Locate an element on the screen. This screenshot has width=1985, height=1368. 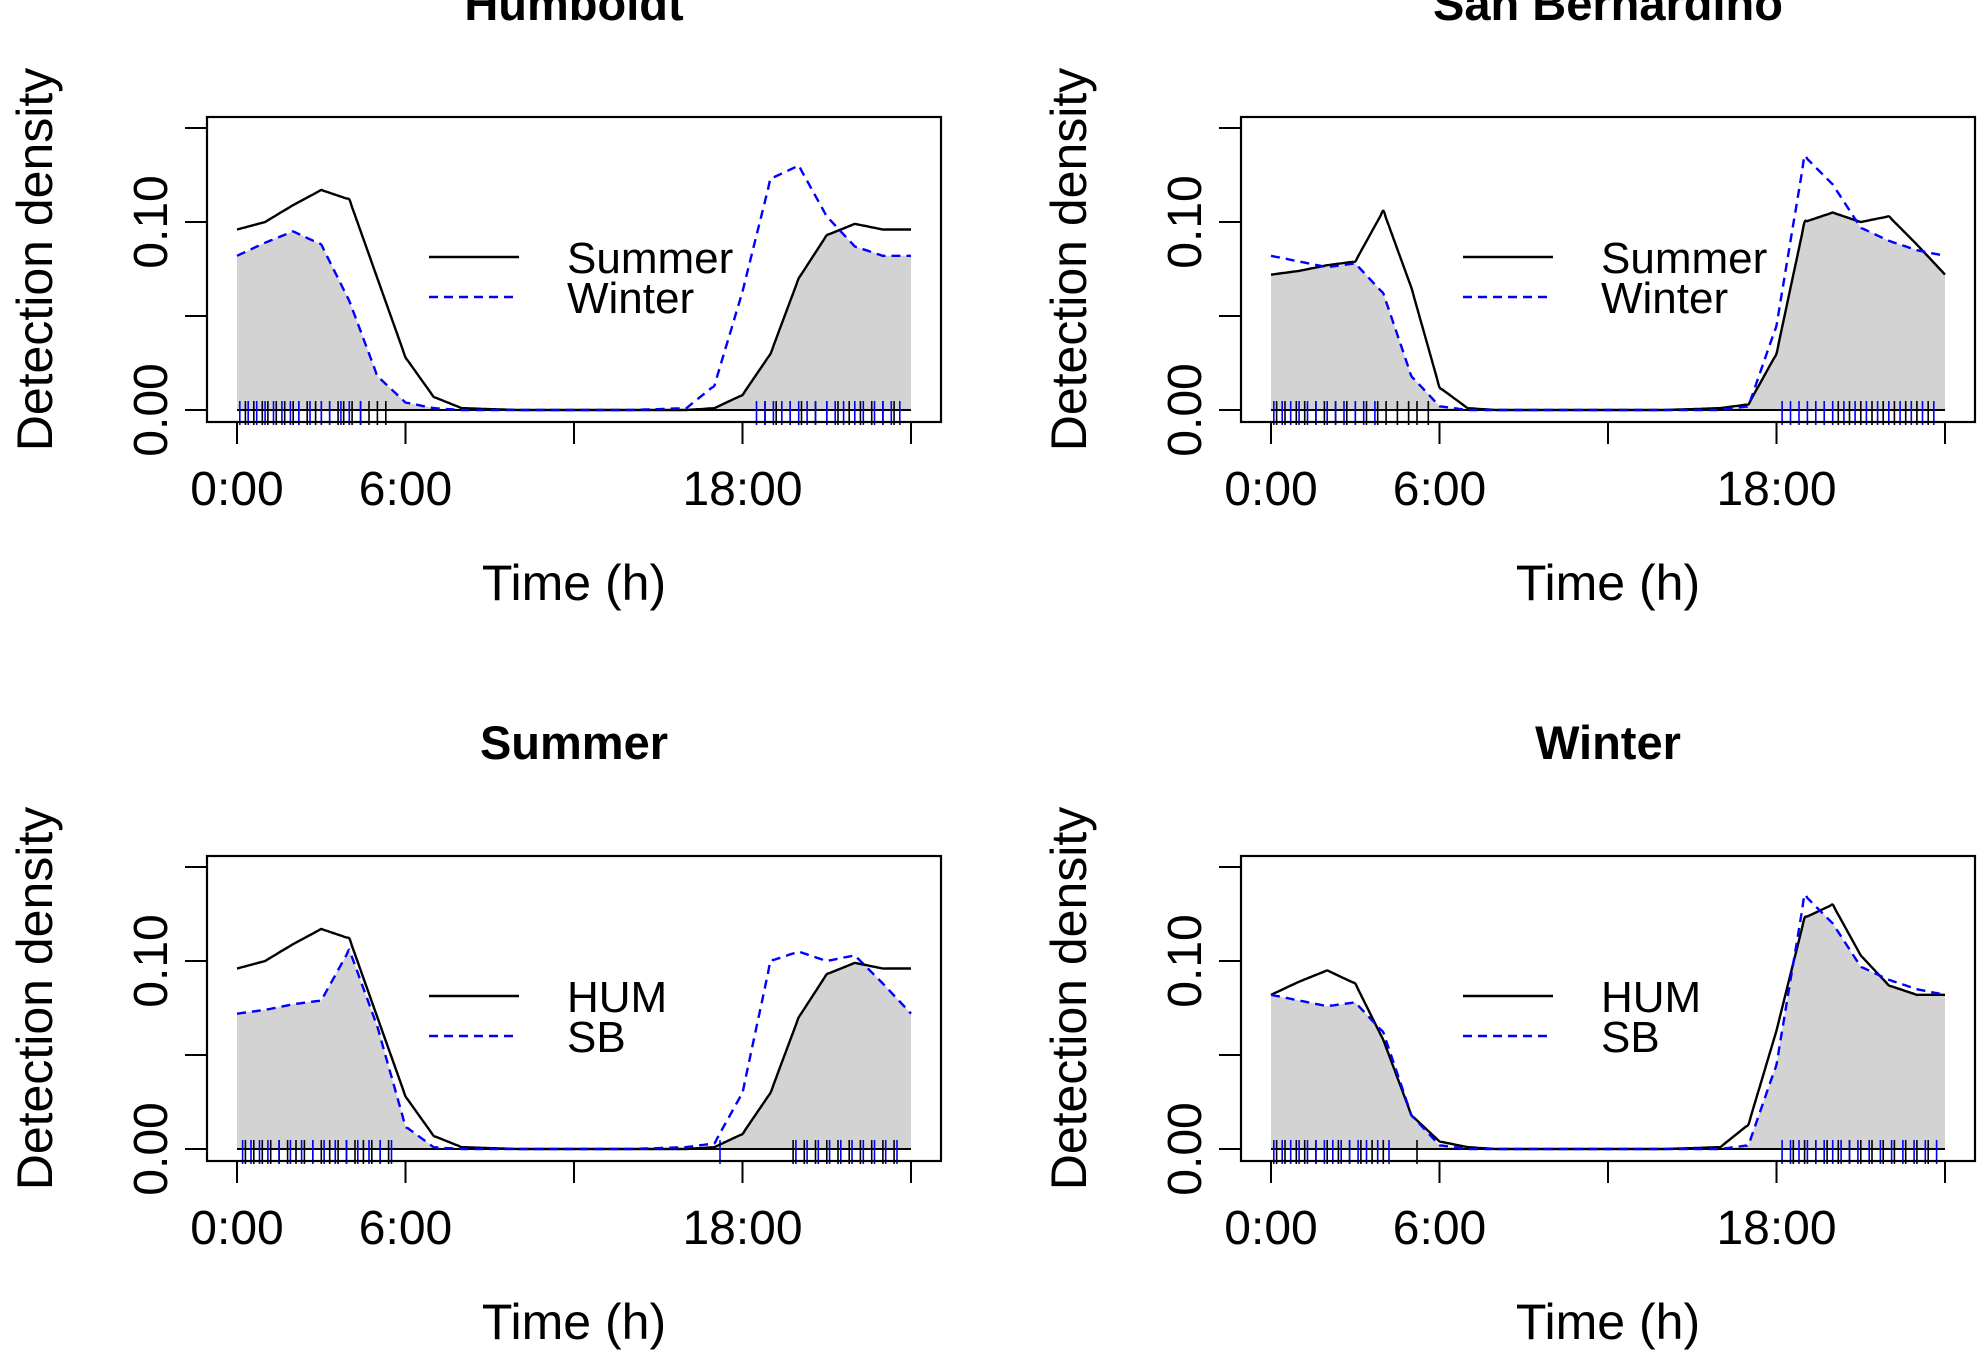
chart-title: Summer is located at coordinates (574, 742).